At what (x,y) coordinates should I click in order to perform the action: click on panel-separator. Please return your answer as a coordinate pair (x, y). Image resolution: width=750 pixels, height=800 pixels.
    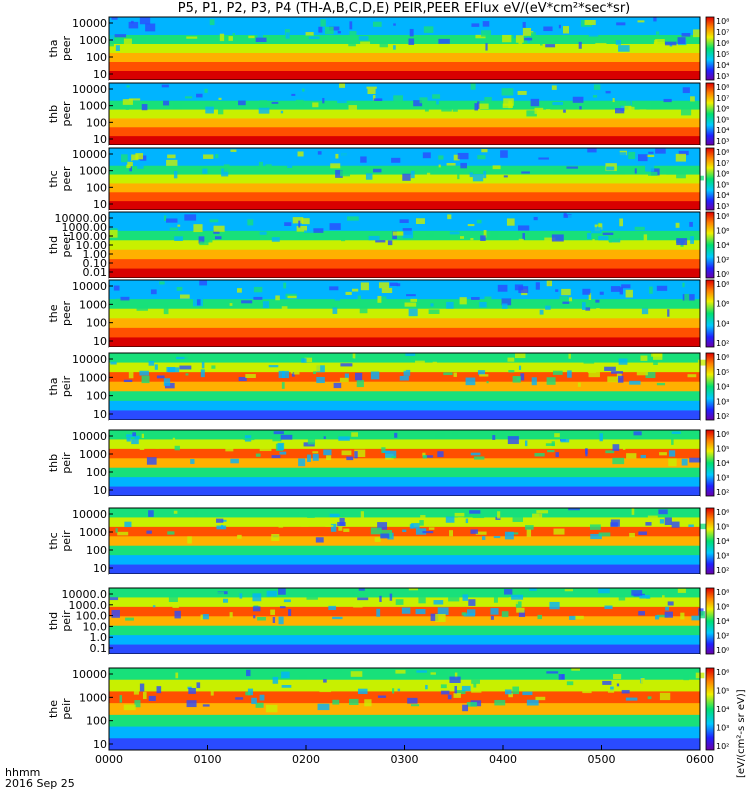
    Looking at the image, I should click on (404, 349).